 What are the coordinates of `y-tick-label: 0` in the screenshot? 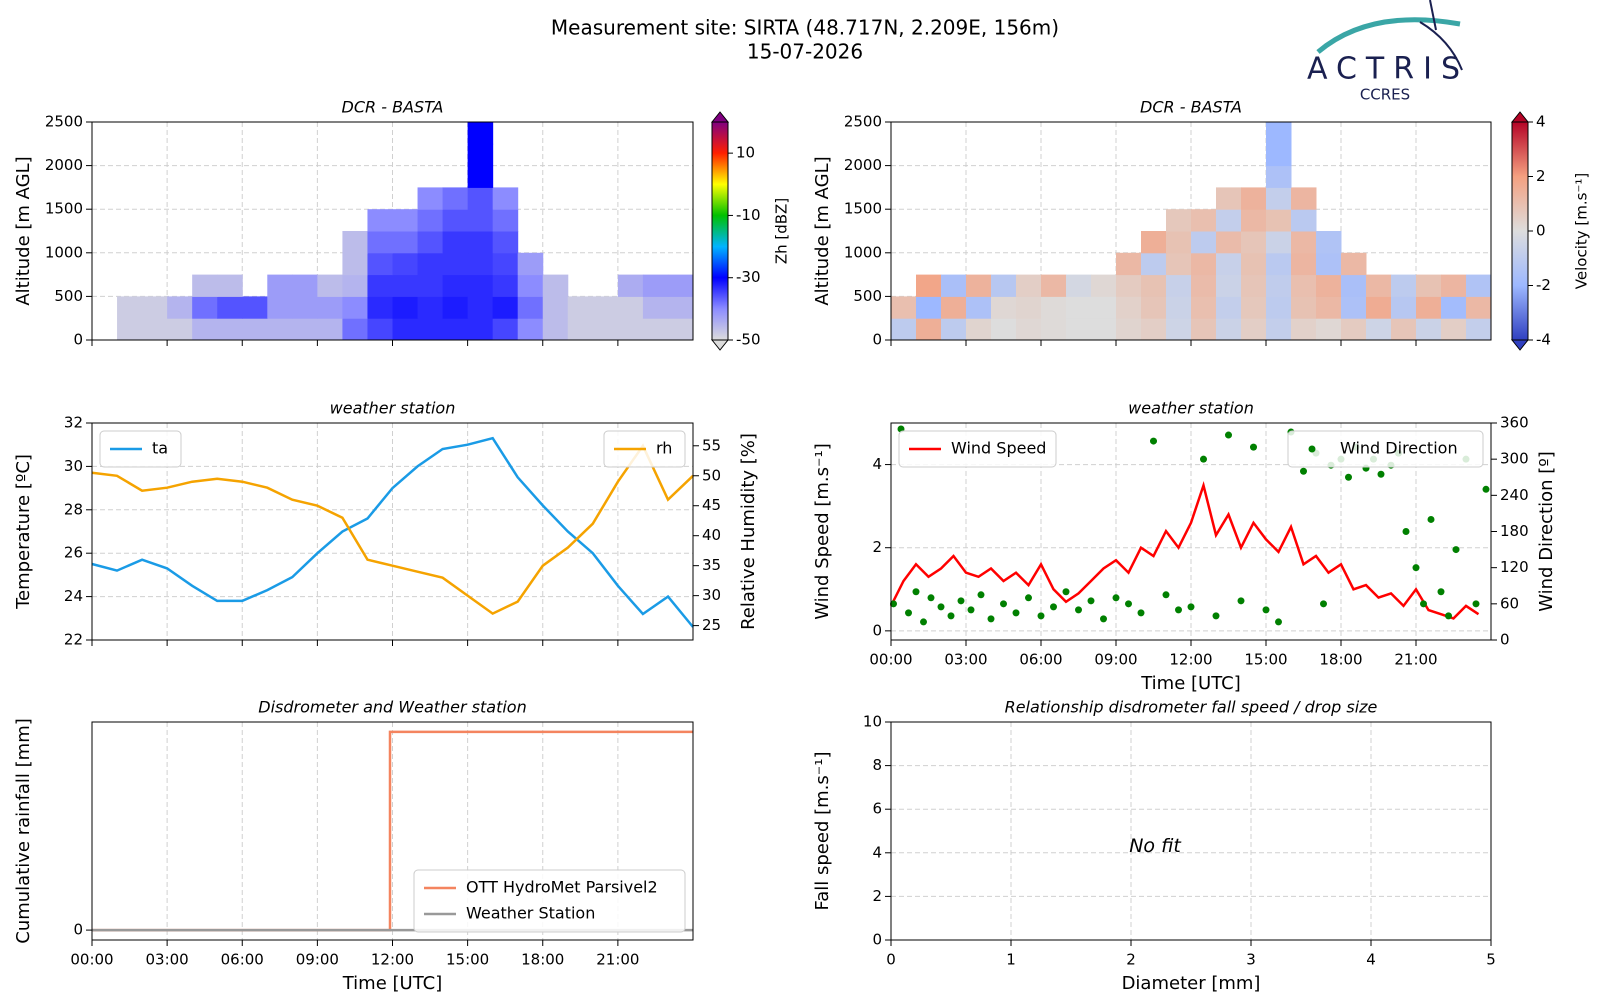 It's located at (877, 630).